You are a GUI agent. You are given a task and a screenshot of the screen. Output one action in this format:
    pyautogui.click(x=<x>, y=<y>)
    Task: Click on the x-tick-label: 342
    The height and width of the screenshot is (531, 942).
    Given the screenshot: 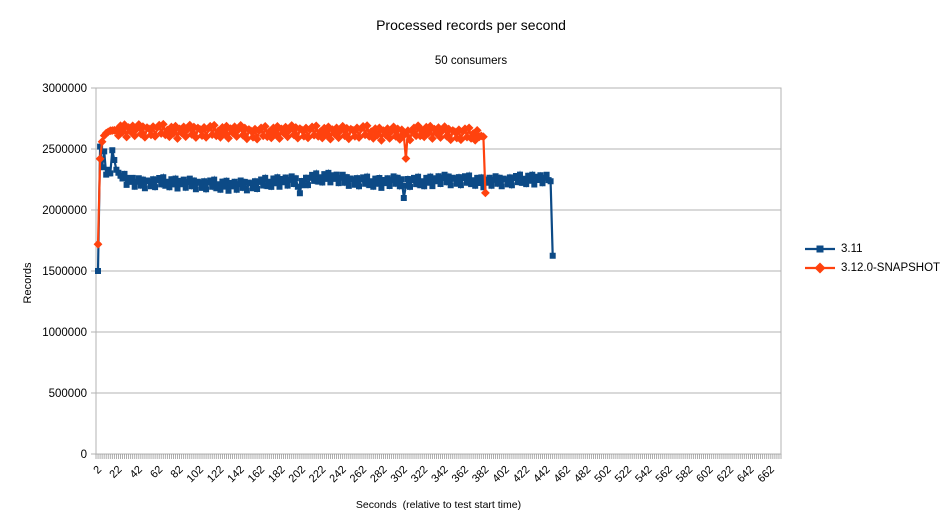 What is the action you would take?
    pyautogui.click(x=439, y=474)
    